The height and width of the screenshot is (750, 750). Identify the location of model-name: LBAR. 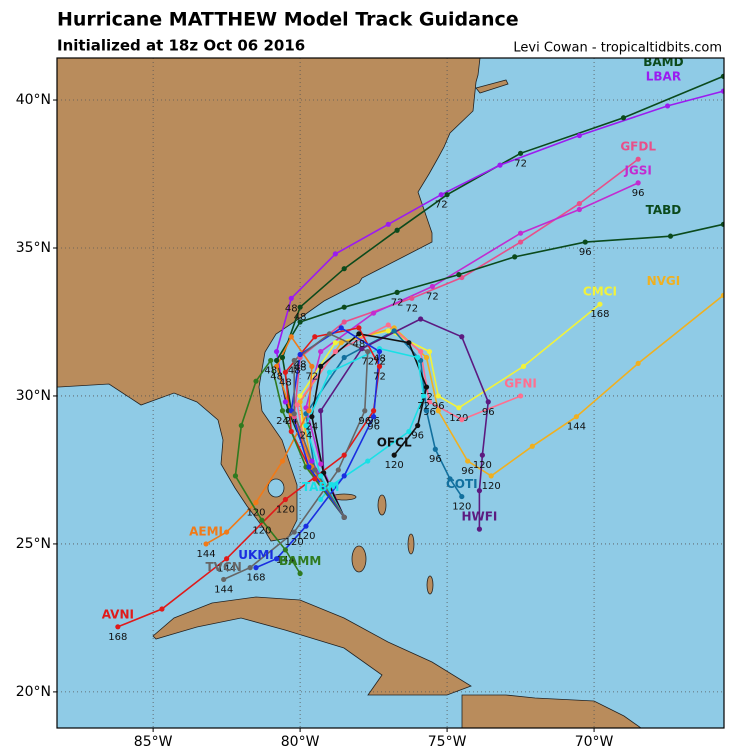
(663, 77).